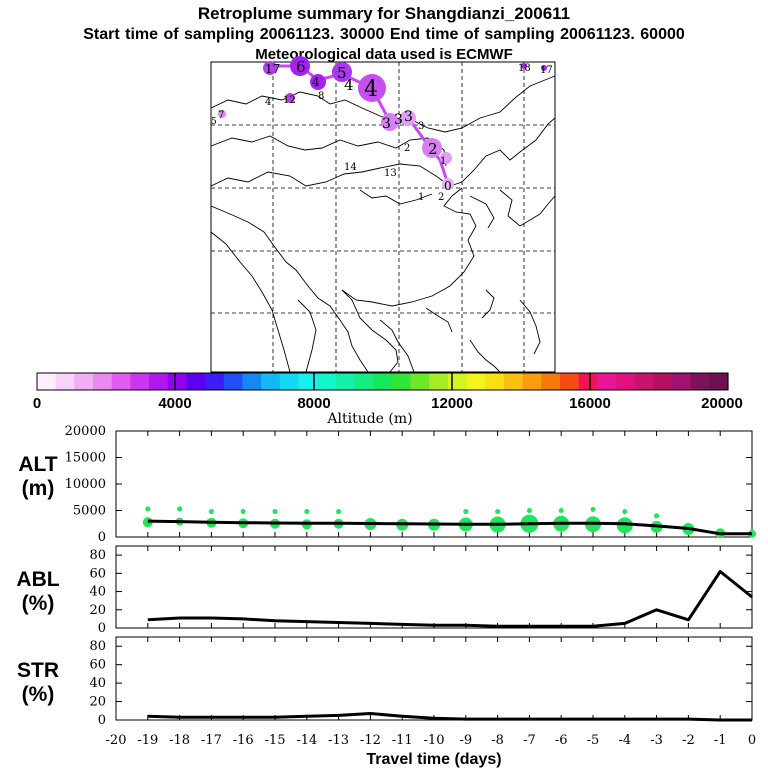  What do you see at coordinates (38, 488) in the screenshot?
I see `y-axis-unit: (m)` at bounding box center [38, 488].